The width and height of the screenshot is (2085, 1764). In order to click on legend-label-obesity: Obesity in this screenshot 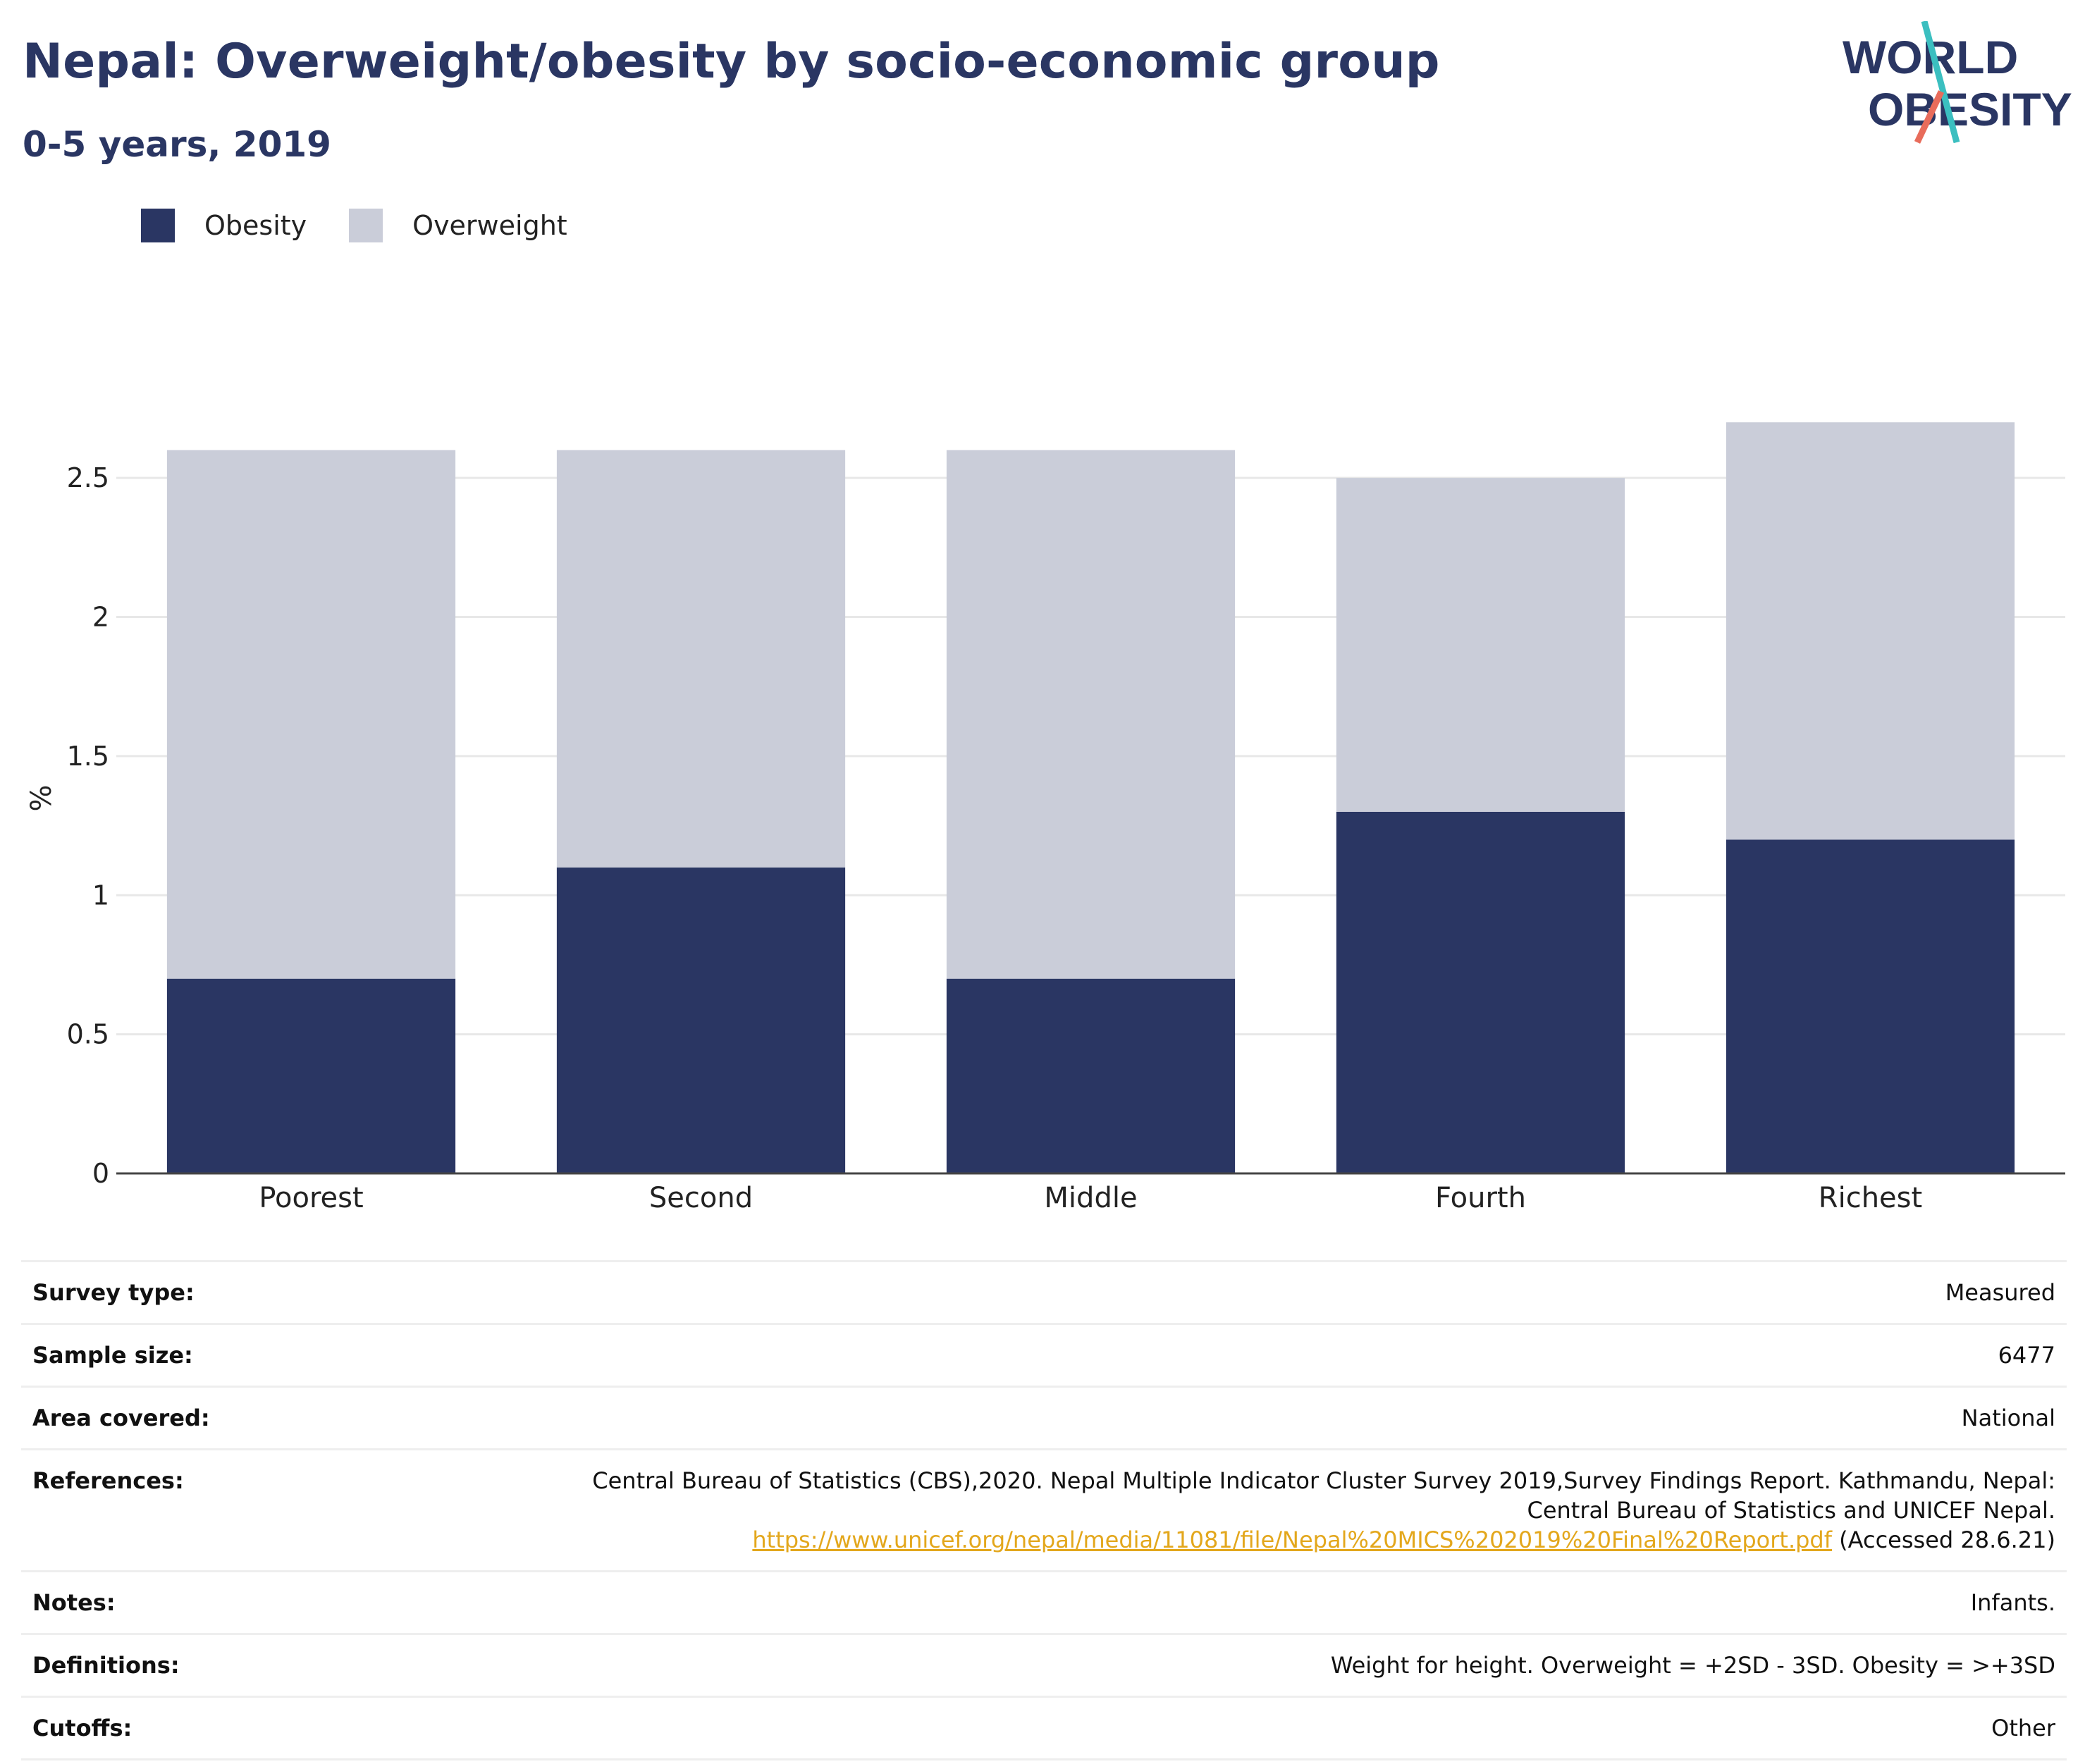, I will do `click(255, 225)`.